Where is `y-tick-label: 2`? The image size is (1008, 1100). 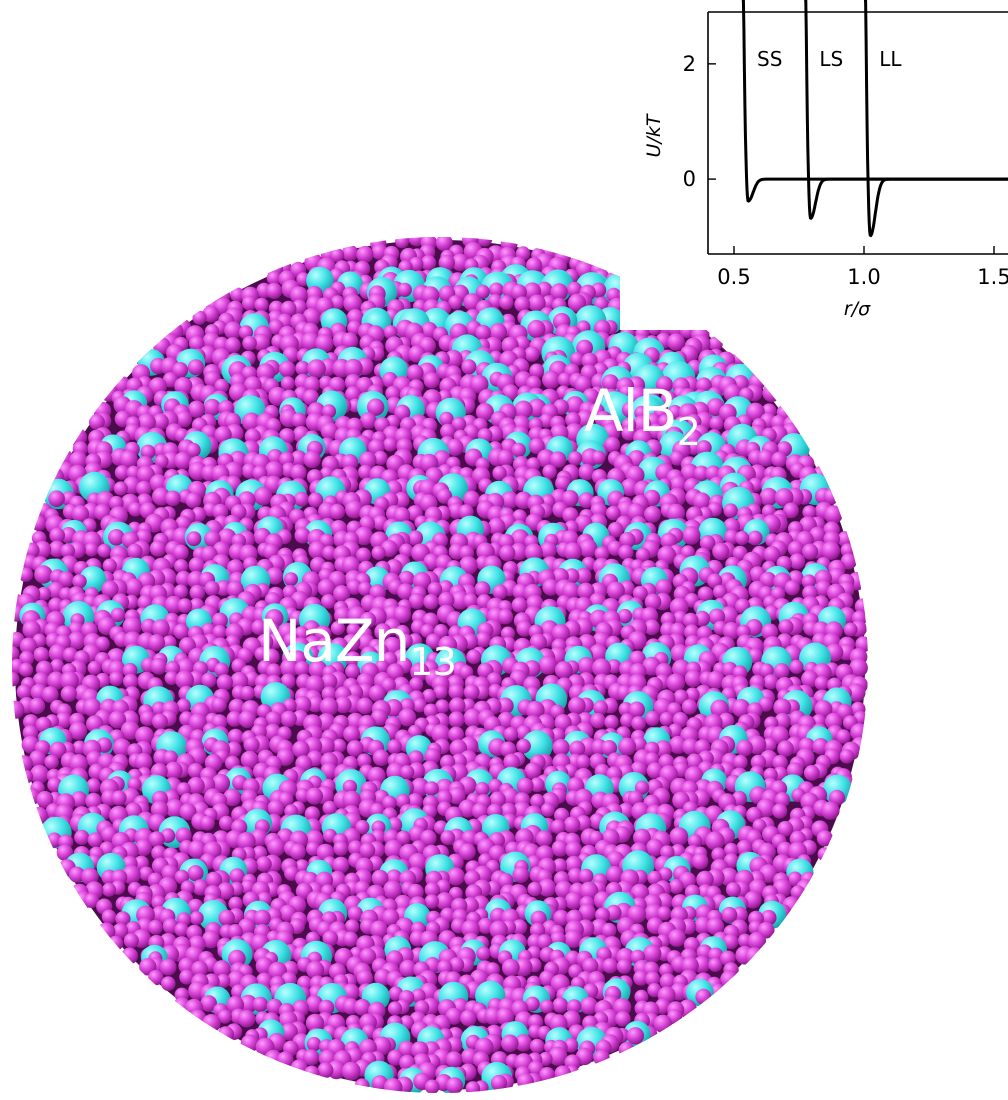
y-tick-label: 2 is located at coordinates (689, 64).